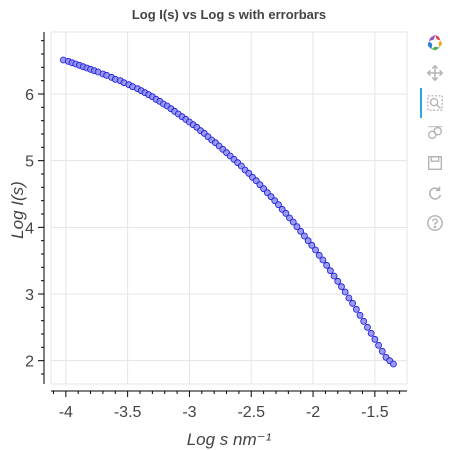 Image resolution: width=450 pixels, height=450 pixels. I want to click on chart-title: Log I(s) vs Log s with errorbars, so click(229, 14).